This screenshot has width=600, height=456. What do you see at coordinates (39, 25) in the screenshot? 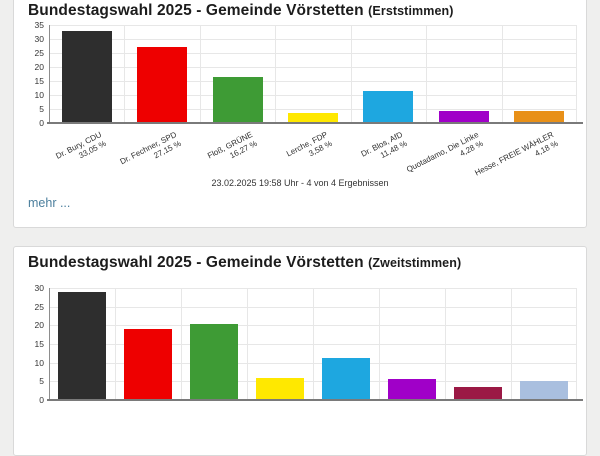
I see `y-axis-tick-label: 35` at bounding box center [39, 25].